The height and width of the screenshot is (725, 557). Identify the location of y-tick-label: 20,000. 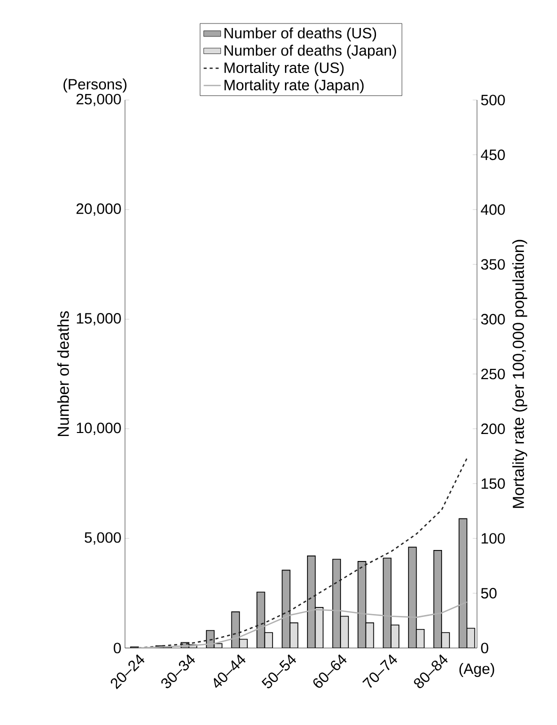
(98, 209).